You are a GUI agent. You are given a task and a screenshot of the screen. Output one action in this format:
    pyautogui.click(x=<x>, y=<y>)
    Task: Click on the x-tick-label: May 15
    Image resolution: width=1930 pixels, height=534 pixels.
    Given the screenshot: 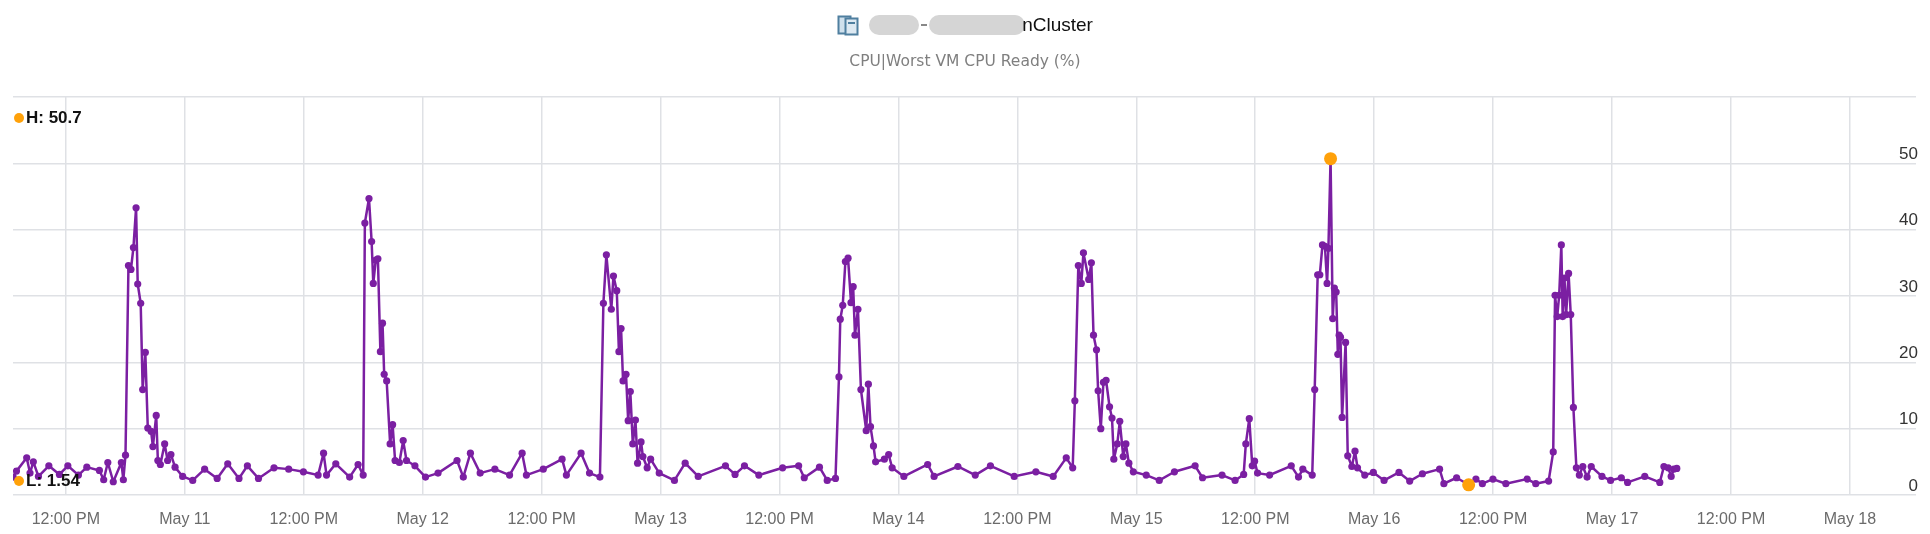 What is the action you would take?
    pyautogui.click(x=1136, y=519)
    